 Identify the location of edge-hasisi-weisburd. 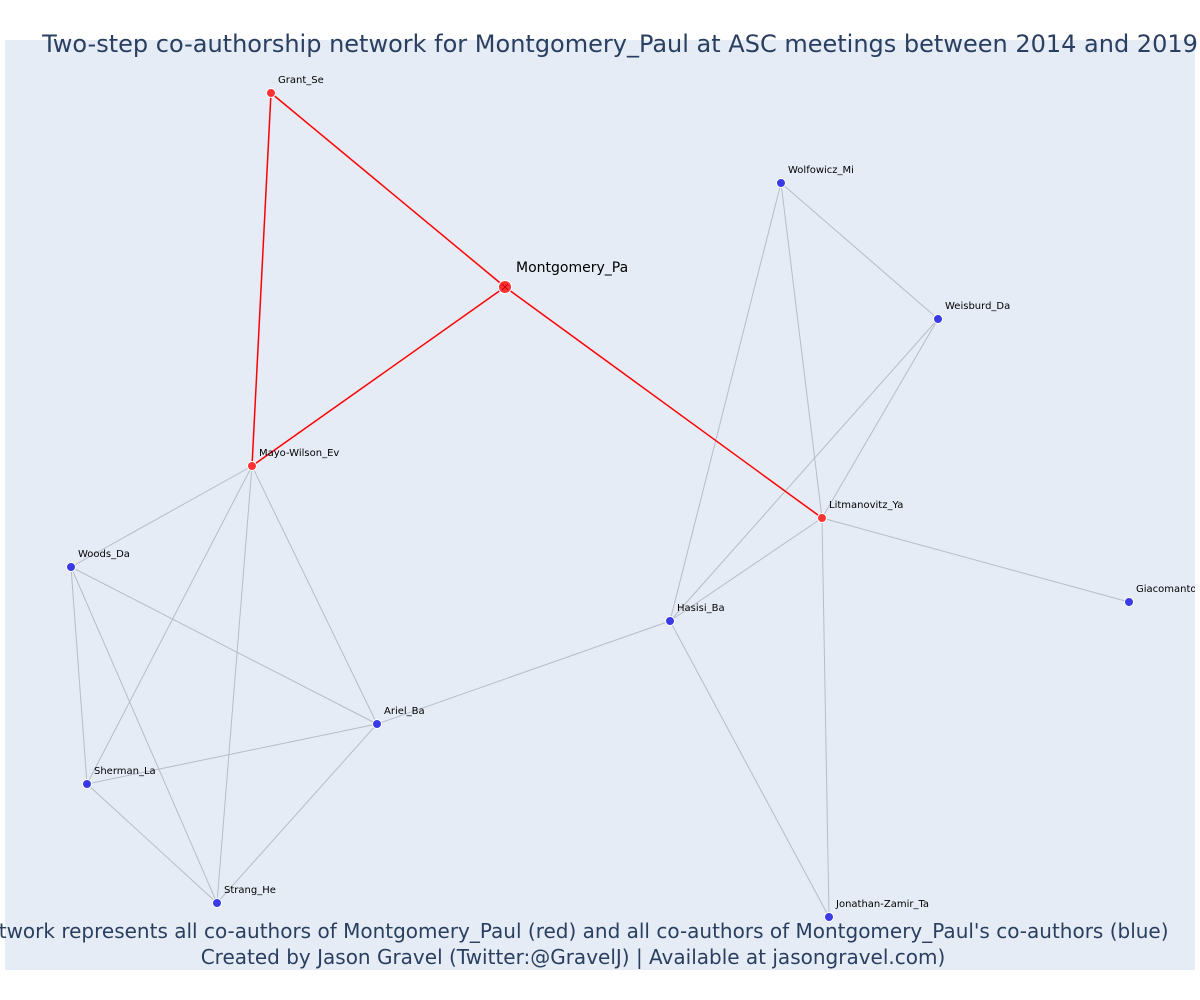
(804, 470).